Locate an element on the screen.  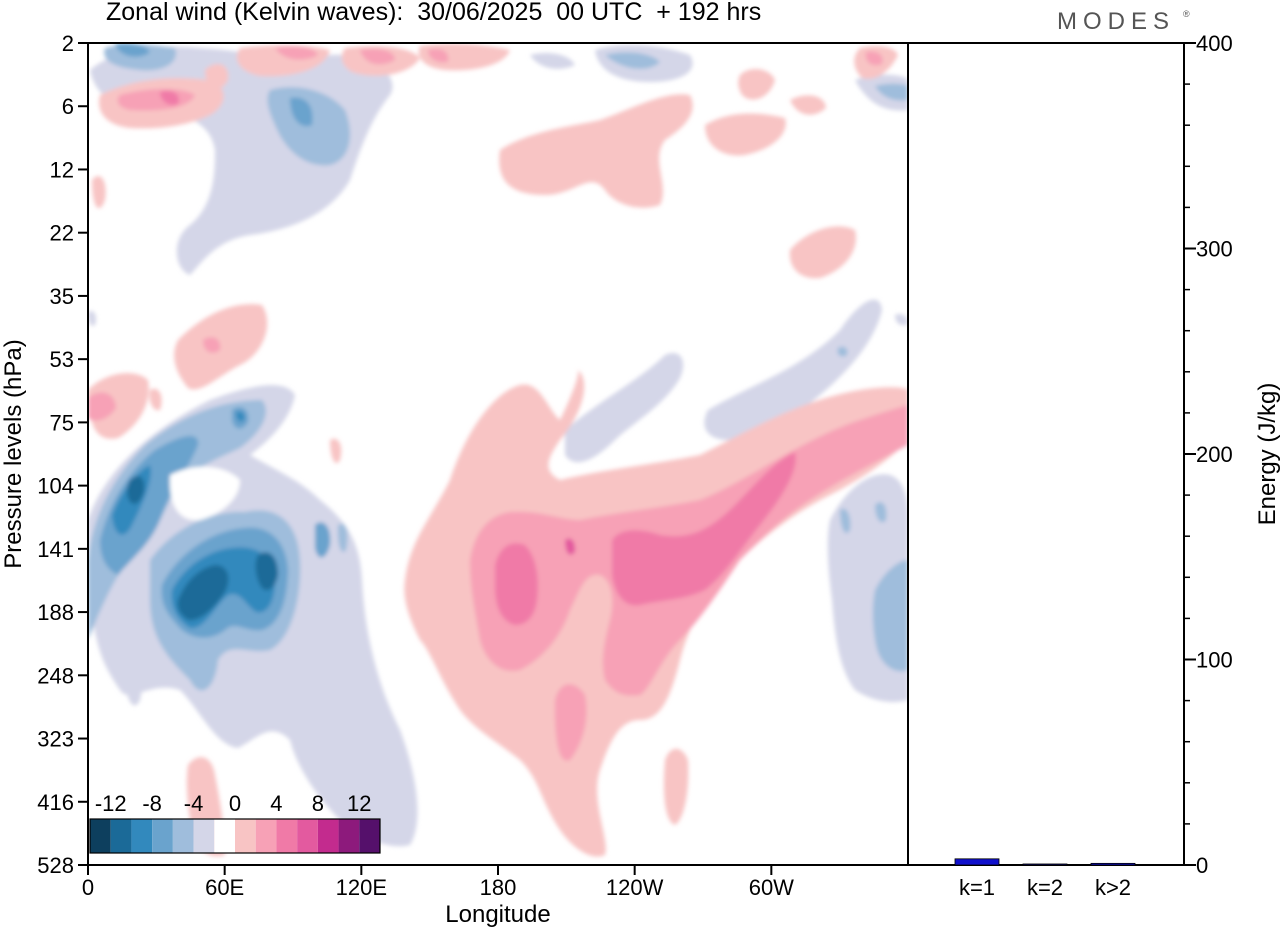
brand-registered-mark: ® is located at coordinates (1186, 14).